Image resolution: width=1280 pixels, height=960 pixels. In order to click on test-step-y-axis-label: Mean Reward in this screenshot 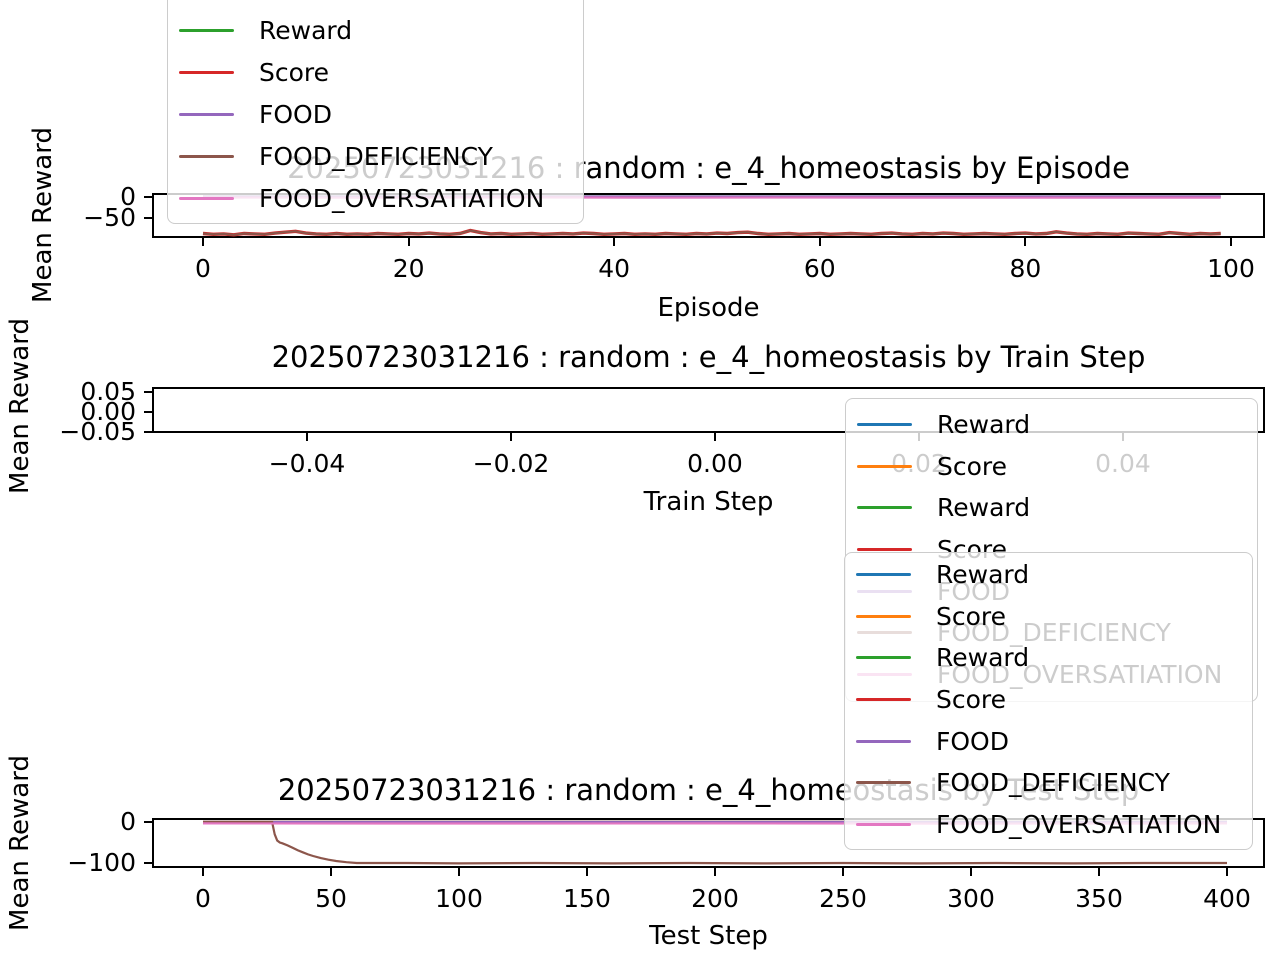, I will do `click(20, 843)`.